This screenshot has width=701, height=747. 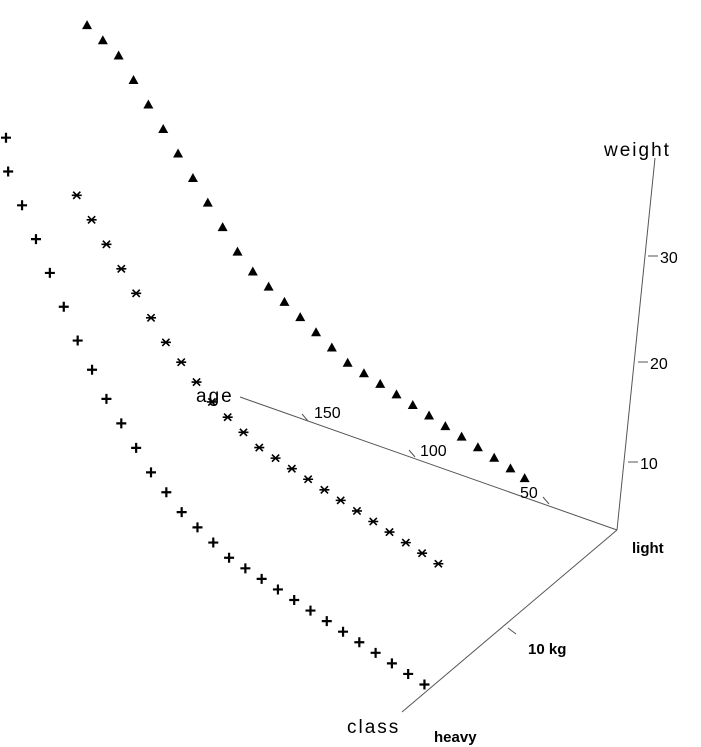 I want to click on age-tick-100-mark, so click(x=412, y=453).